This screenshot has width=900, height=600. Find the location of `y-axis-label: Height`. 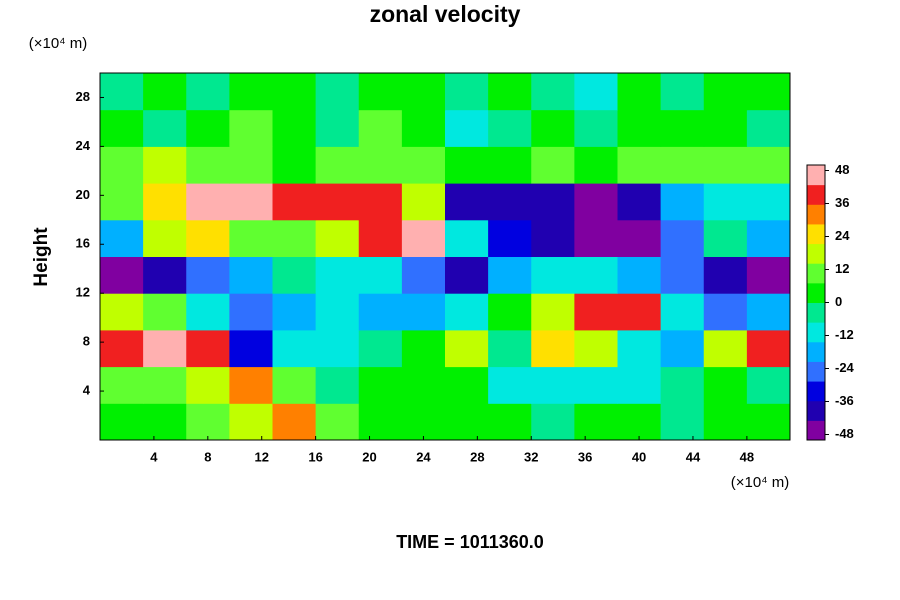

y-axis-label: Height is located at coordinates (41, 257).